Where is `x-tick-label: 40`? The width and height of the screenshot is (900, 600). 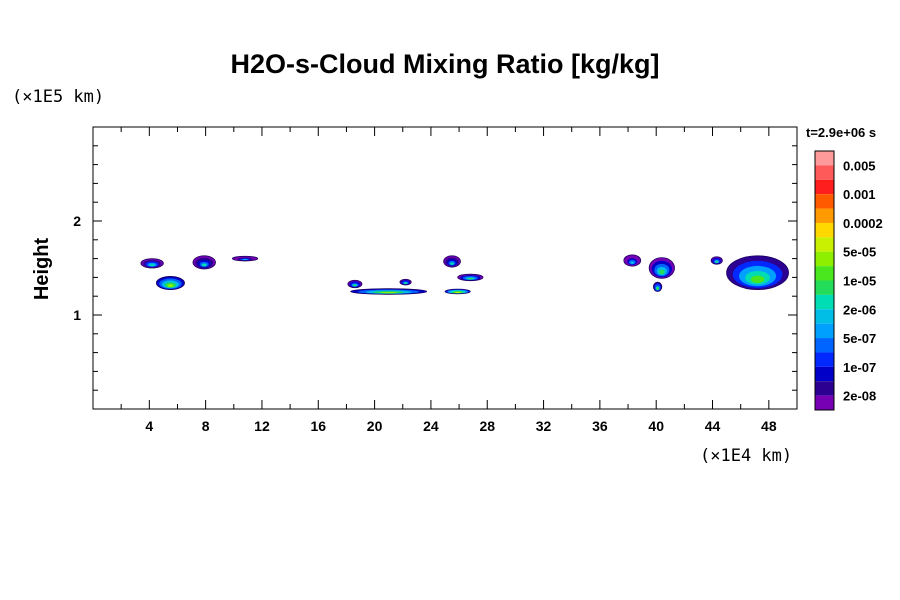 x-tick-label: 40 is located at coordinates (656, 426).